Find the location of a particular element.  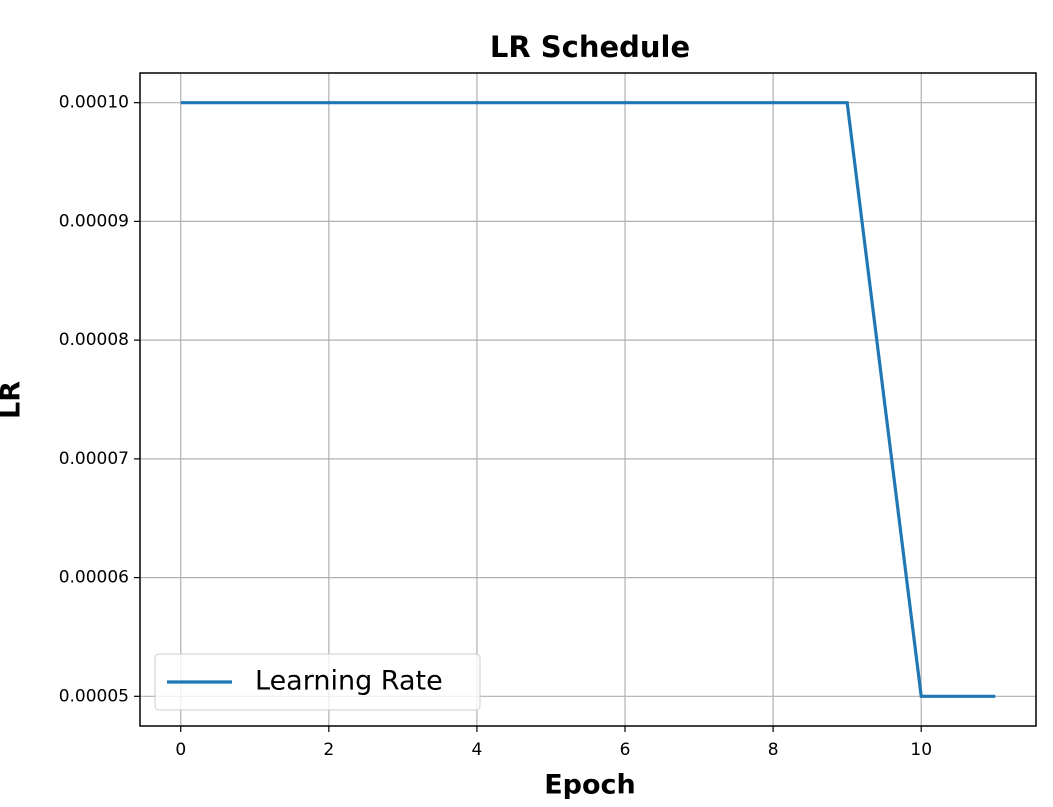

y-tick-label: 0.00007 is located at coordinates (94, 459).